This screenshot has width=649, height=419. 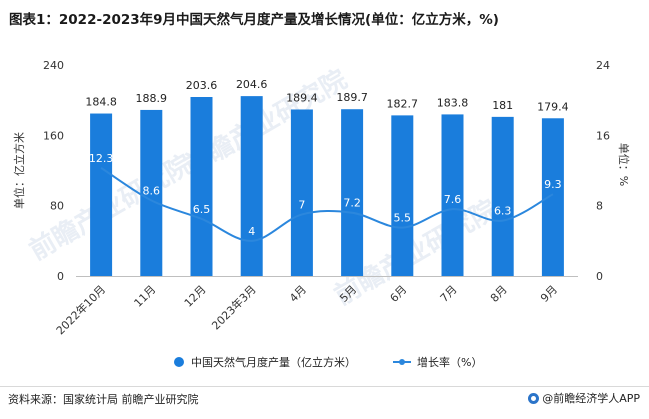 I want to click on legend-line-label: 增长率（%）, so click(x=449, y=362).